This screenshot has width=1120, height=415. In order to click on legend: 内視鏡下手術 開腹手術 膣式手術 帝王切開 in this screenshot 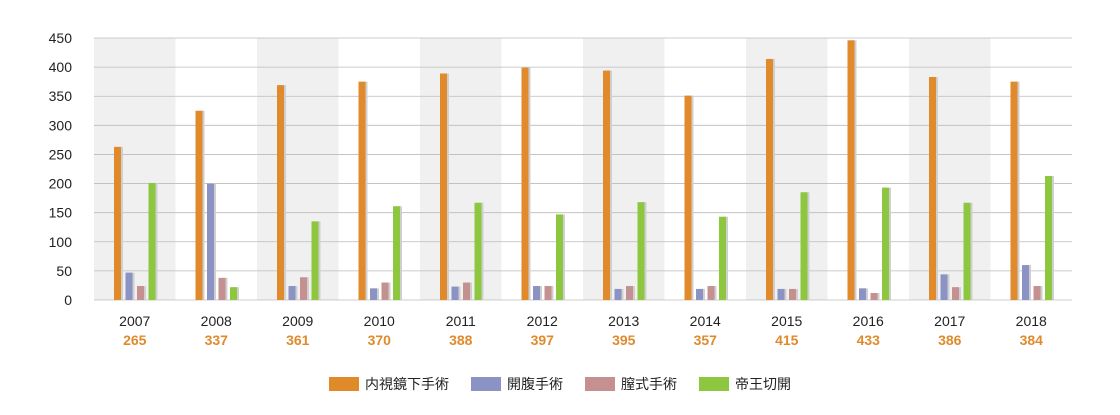, I will do `click(560, 384)`.